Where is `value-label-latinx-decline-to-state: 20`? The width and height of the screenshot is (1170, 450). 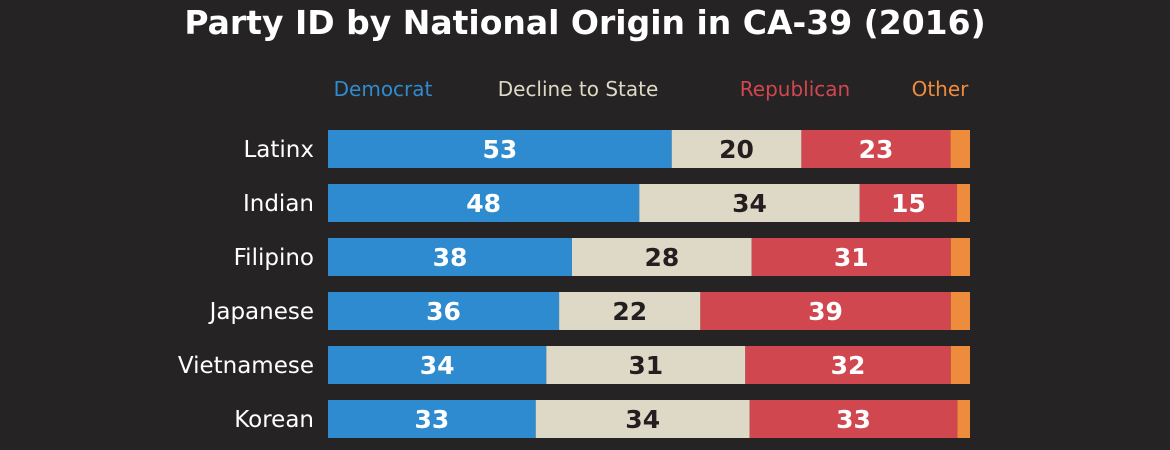 value-label-latinx-decline-to-state: 20 is located at coordinates (736, 149).